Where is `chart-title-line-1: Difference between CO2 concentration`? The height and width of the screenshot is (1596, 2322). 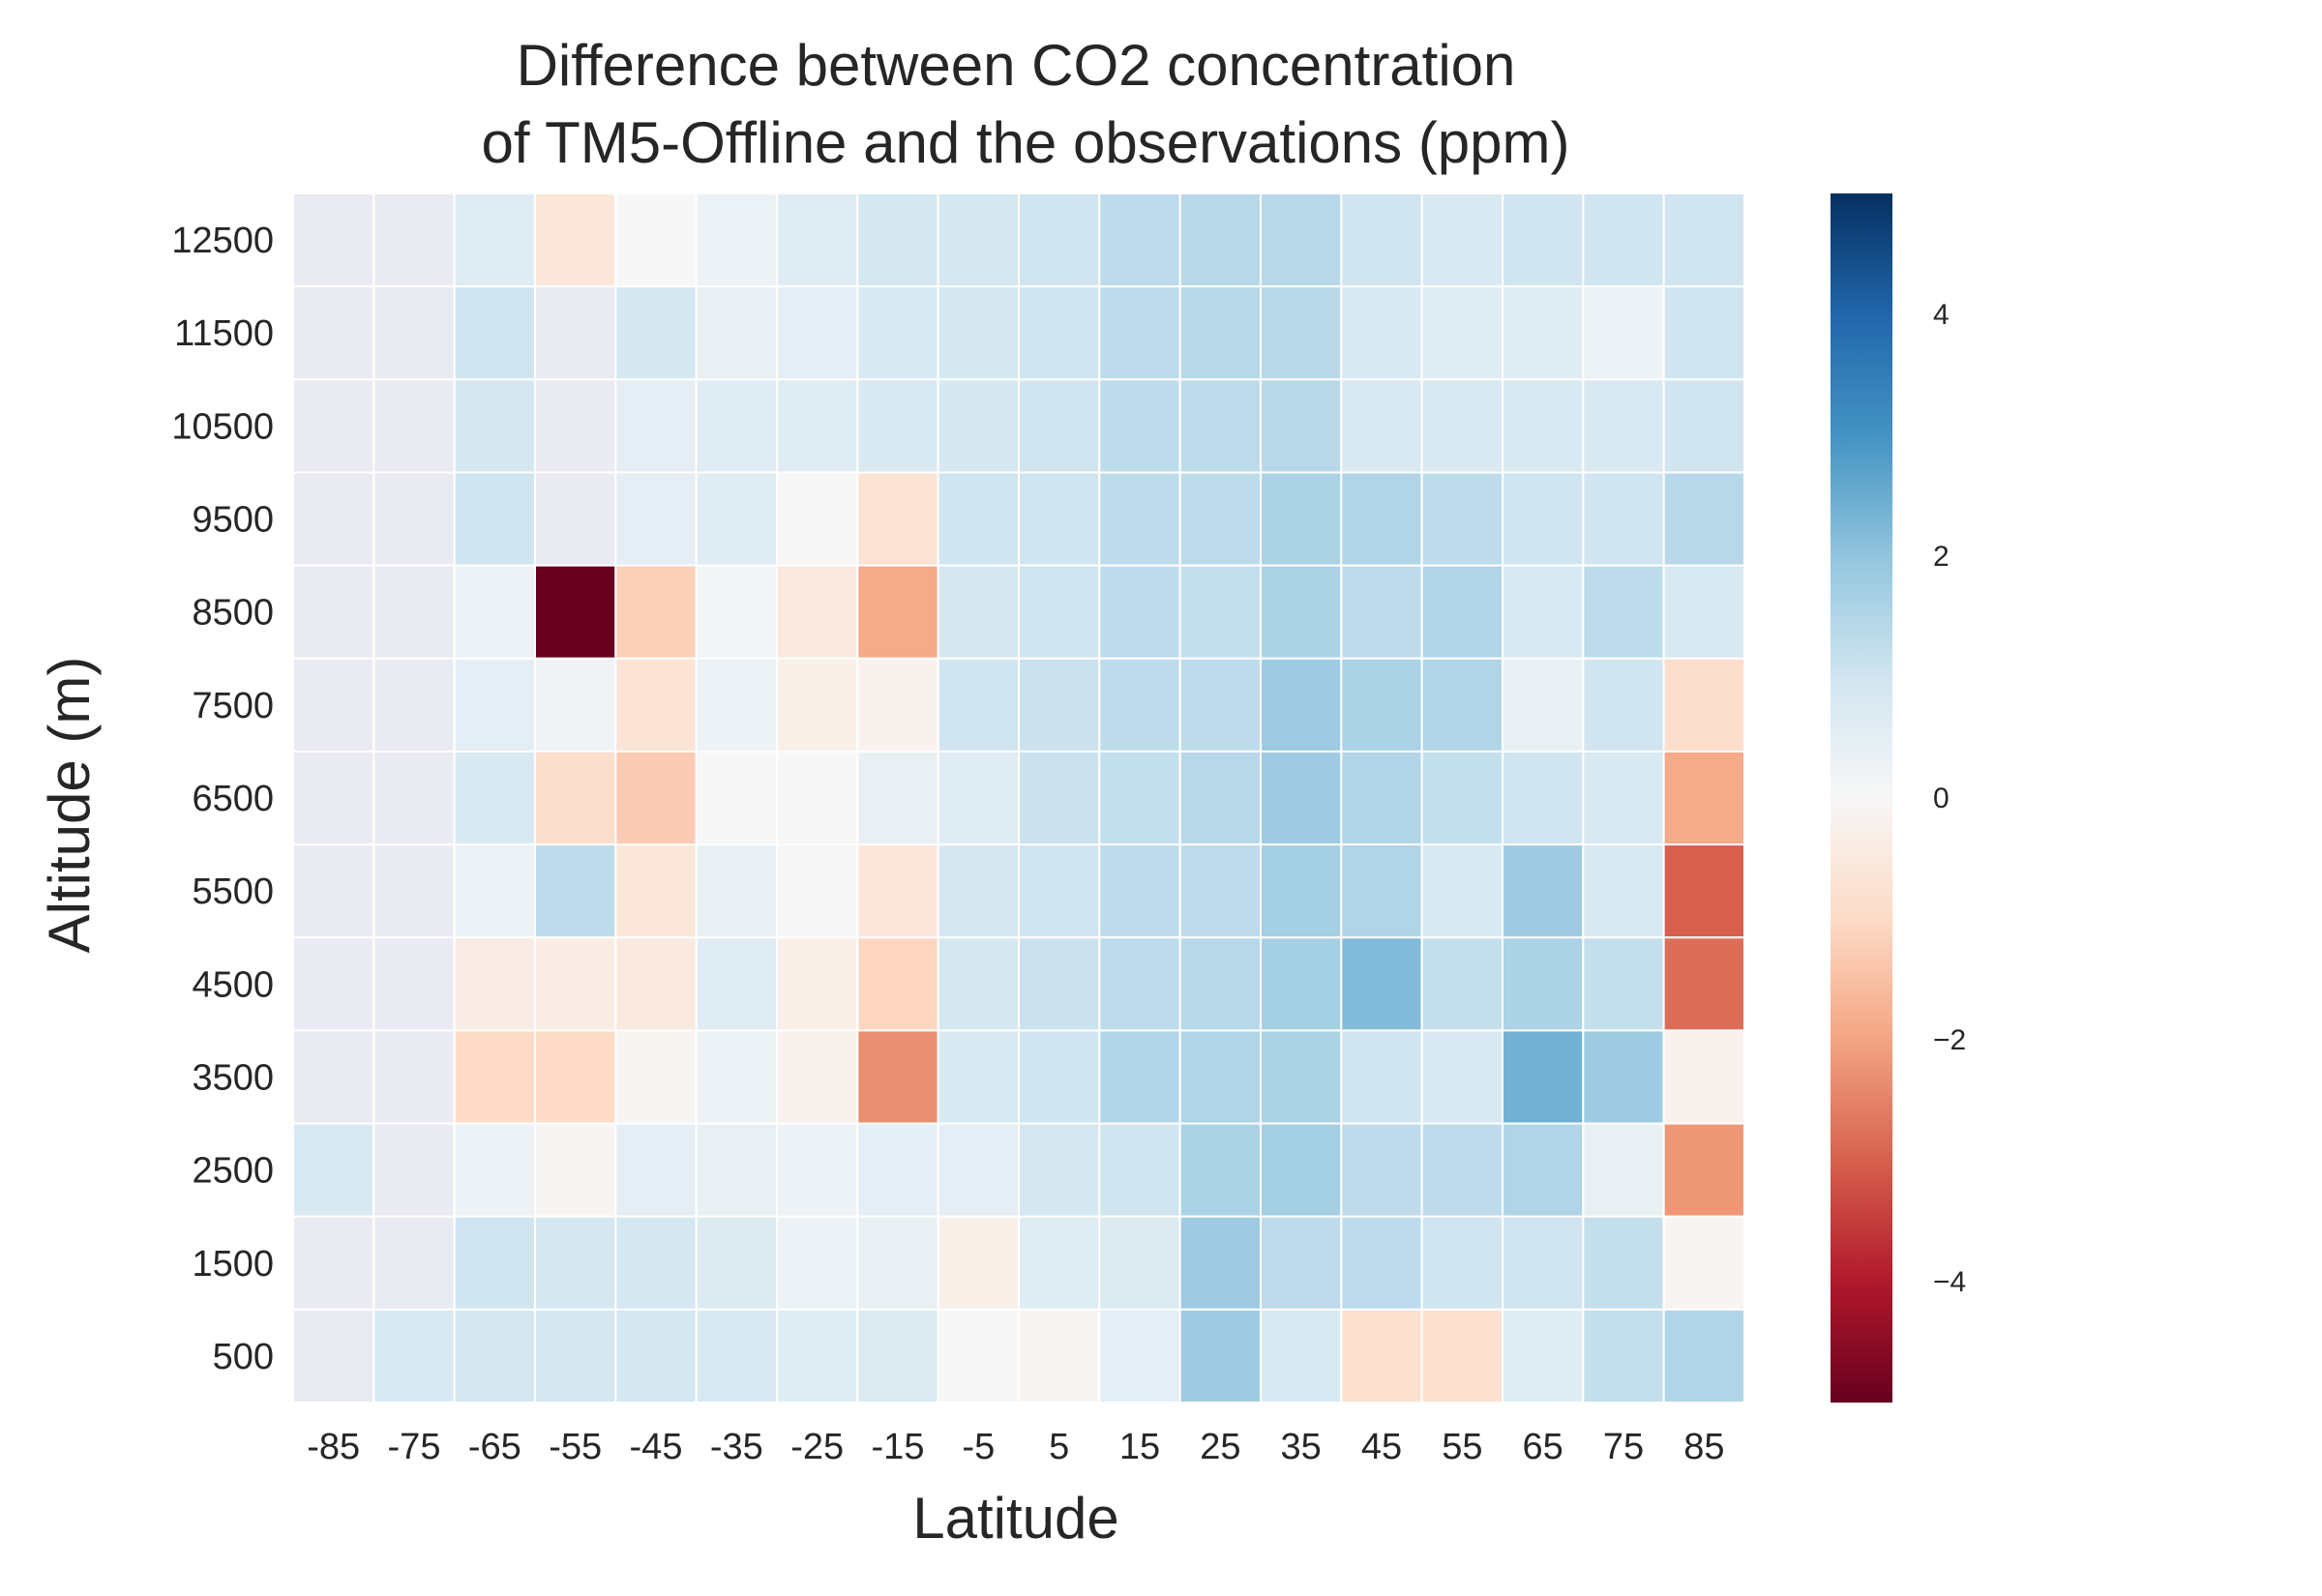 chart-title-line-1: Difference between CO2 concentration is located at coordinates (1016, 65).